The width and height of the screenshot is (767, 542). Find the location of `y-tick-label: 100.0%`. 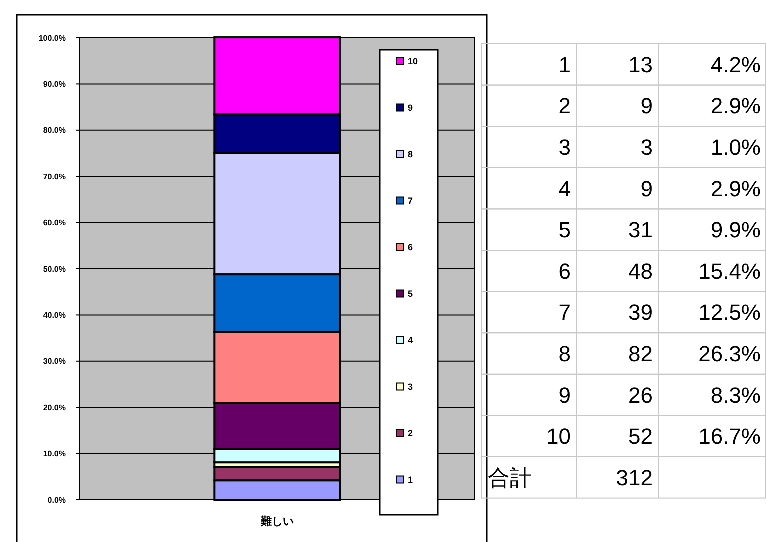

y-tick-label: 100.0% is located at coordinates (52, 38).